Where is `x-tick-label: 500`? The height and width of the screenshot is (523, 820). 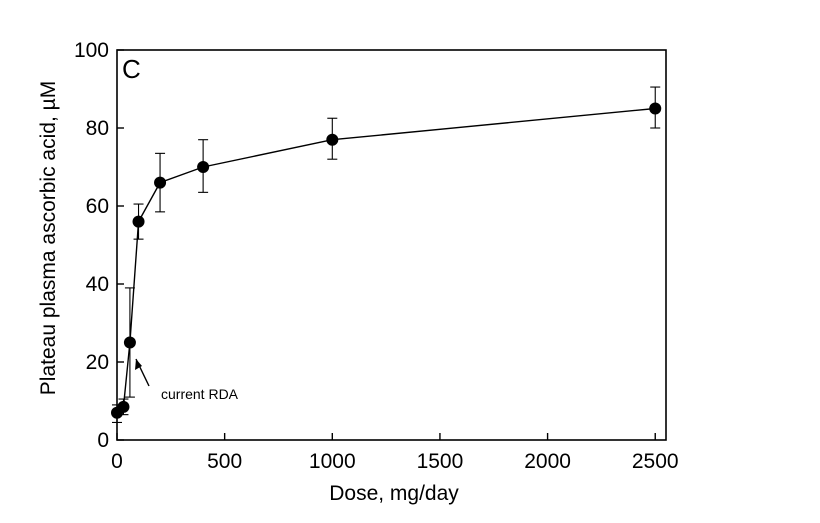 x-tick-label: 500 is located at coordinates (224, 461).